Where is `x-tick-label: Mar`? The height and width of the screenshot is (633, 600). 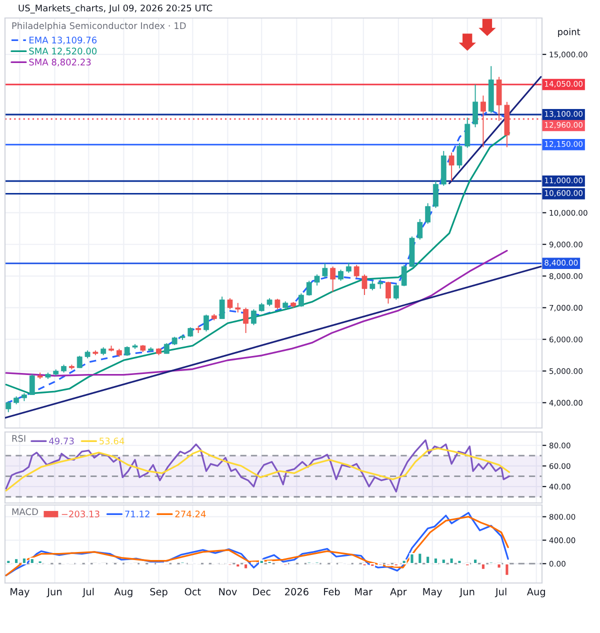
x-tick-label: Mar is located at coordinates (364, 592).